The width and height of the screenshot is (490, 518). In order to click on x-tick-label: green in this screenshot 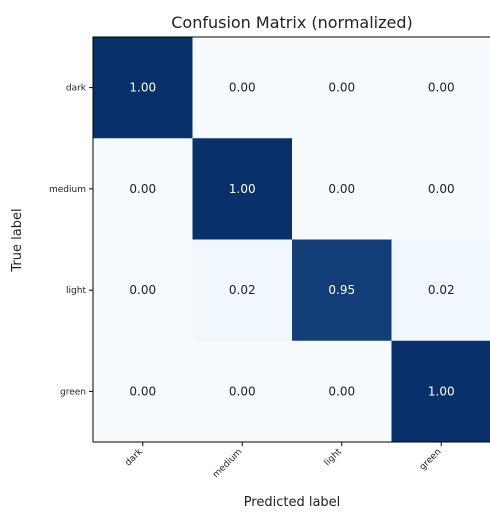, I will do `click(430, 459)`.